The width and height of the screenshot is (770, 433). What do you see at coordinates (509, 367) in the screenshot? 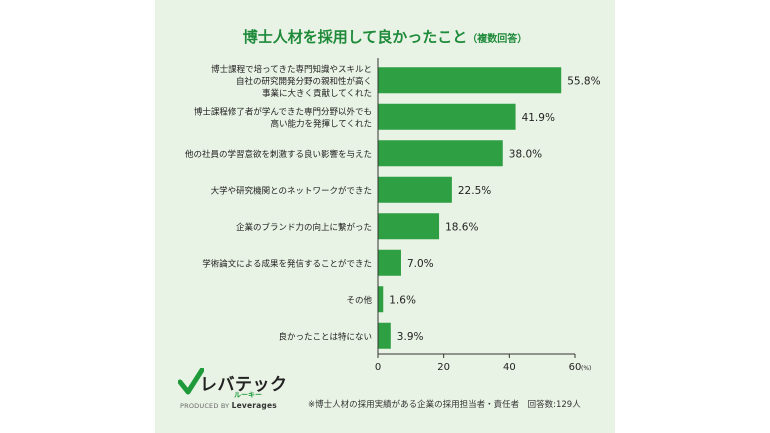
I see `x-tick-label: 40` at bounding box center [509, 367].